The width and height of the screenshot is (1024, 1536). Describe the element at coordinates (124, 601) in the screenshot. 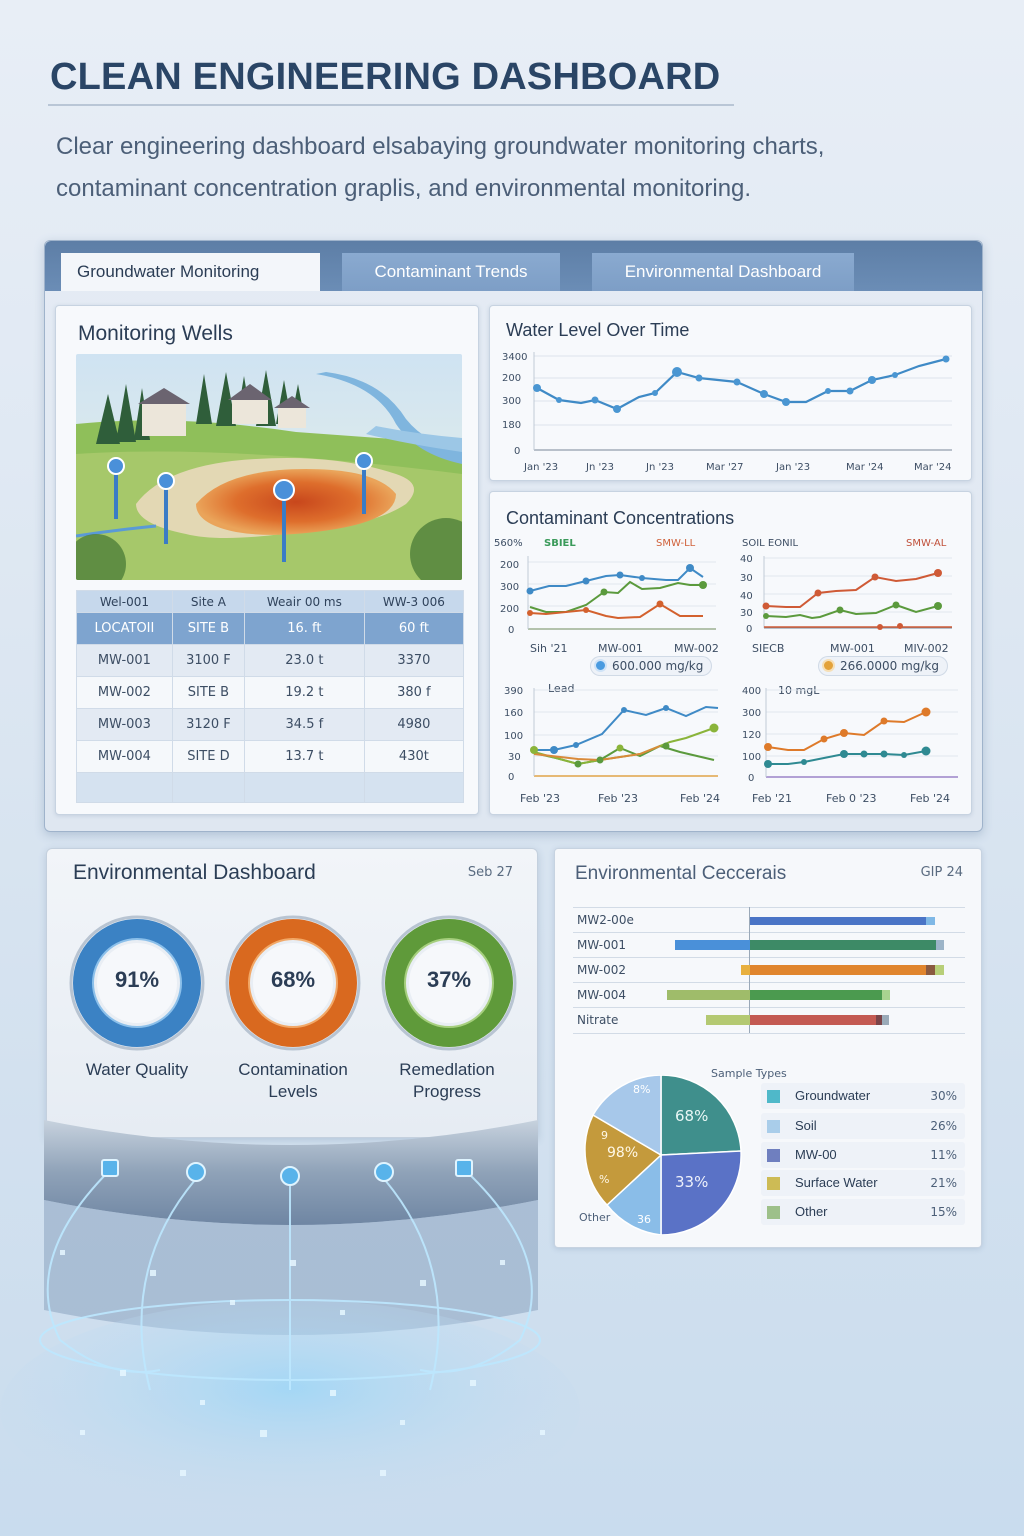

I see `table-header-cell: Wel-001` at that location.